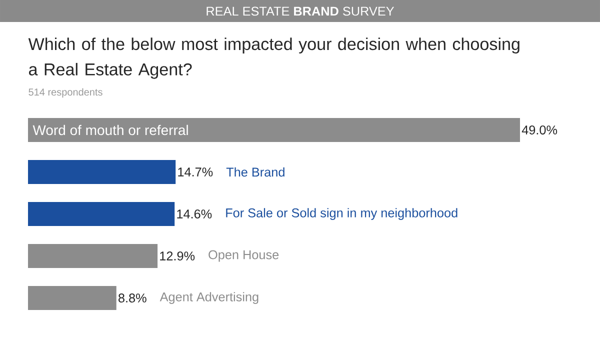 The width and height of the screenshot is (600, 338). What do you see at coordinates (300, 11) in the screenshot?
I see `chart-title: REAL ESTATE BRAND SURVEY` at bounding box center [300, 11].